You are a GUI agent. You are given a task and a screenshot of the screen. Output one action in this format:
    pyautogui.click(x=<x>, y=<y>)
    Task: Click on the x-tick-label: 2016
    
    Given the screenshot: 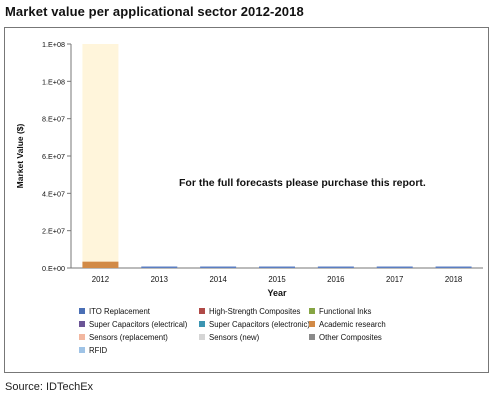 What is the action you would take?
    pyautogui.click(x=335, y=279)
    